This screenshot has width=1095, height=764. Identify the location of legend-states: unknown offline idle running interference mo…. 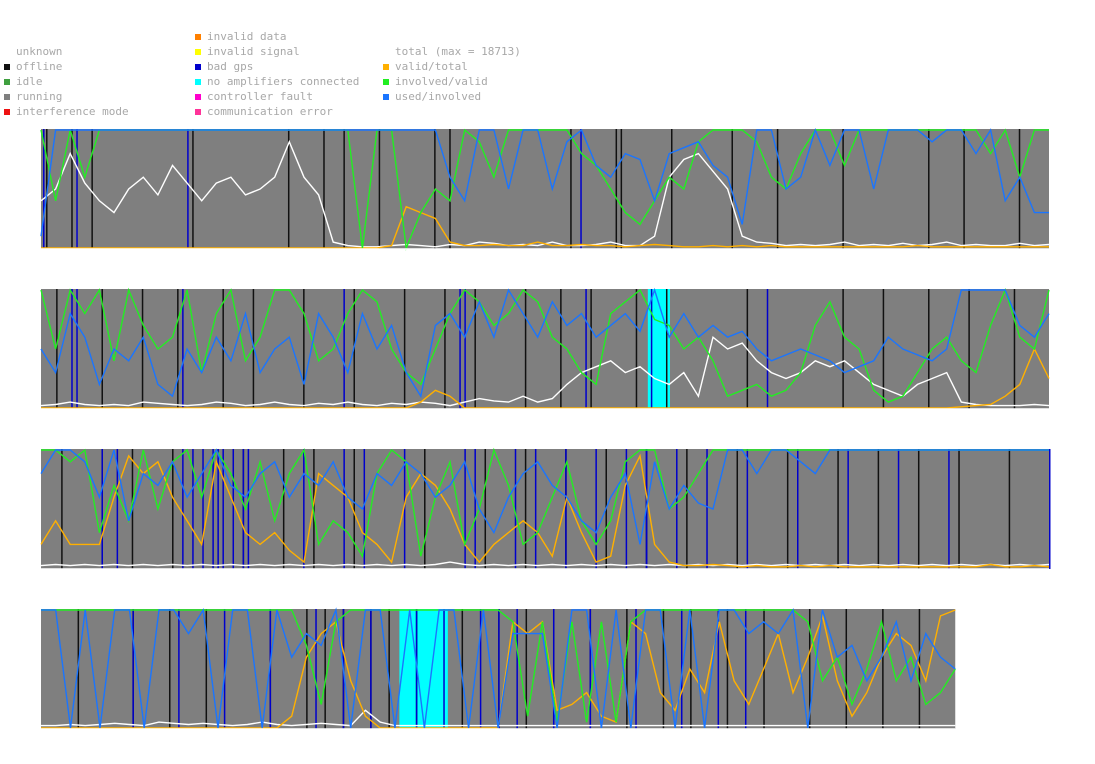
(66, 81).